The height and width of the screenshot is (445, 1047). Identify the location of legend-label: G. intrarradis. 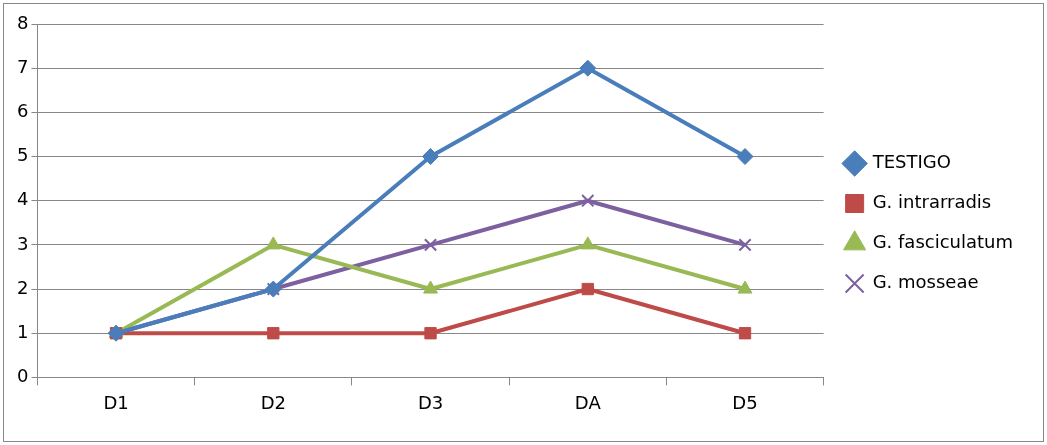
(932, 202).